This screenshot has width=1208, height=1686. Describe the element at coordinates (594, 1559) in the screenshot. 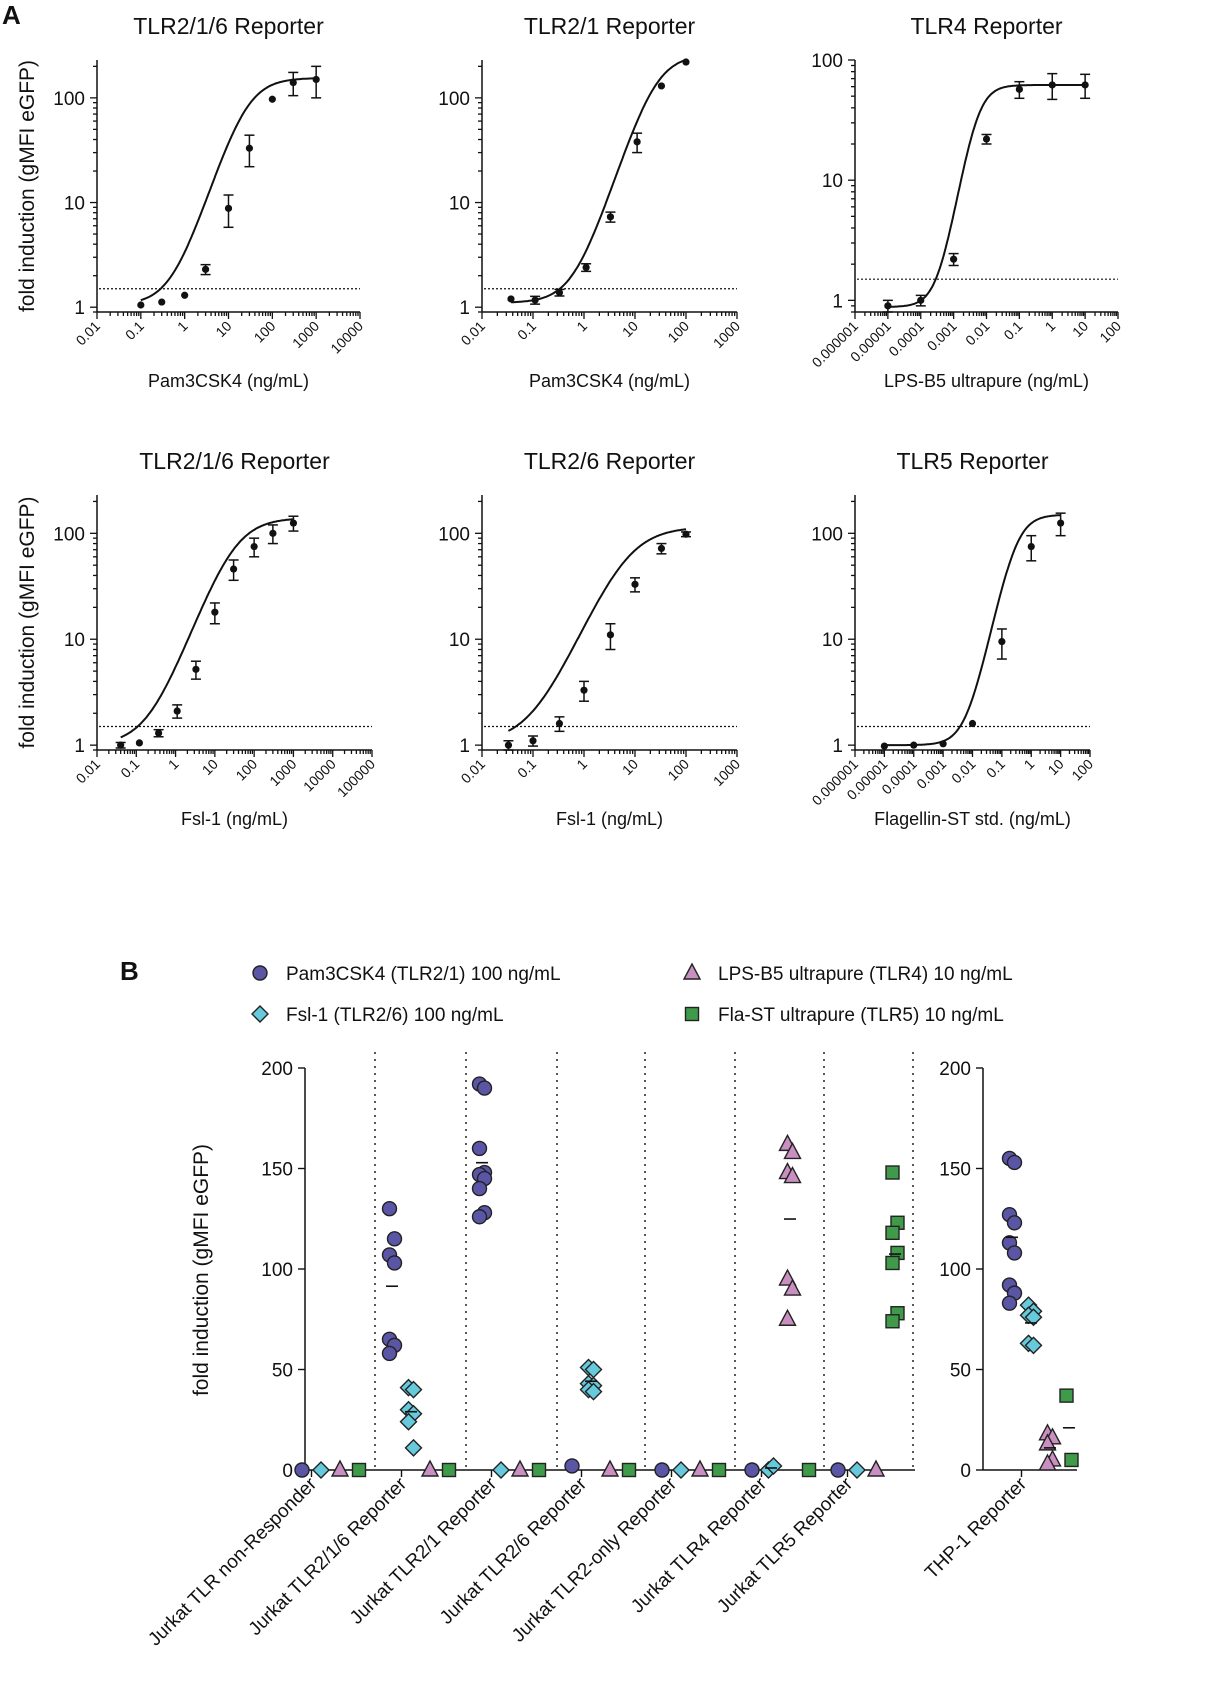

I see `category-label: Jurkat TLR2-only Reporter` at that location.